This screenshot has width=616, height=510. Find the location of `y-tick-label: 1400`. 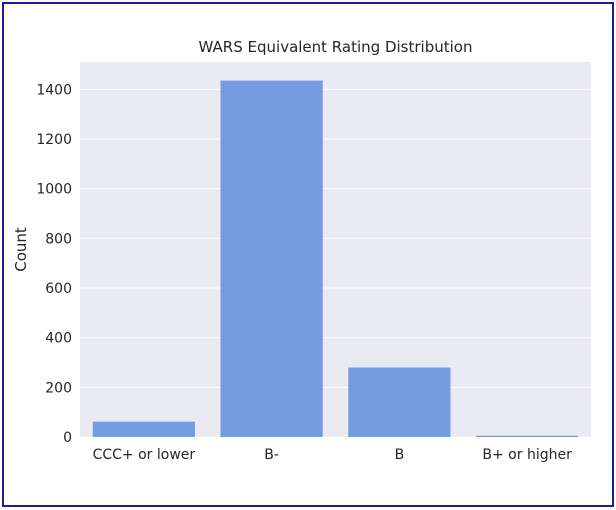

y-tick-label: 1400 is located at coordinates (54, 90).